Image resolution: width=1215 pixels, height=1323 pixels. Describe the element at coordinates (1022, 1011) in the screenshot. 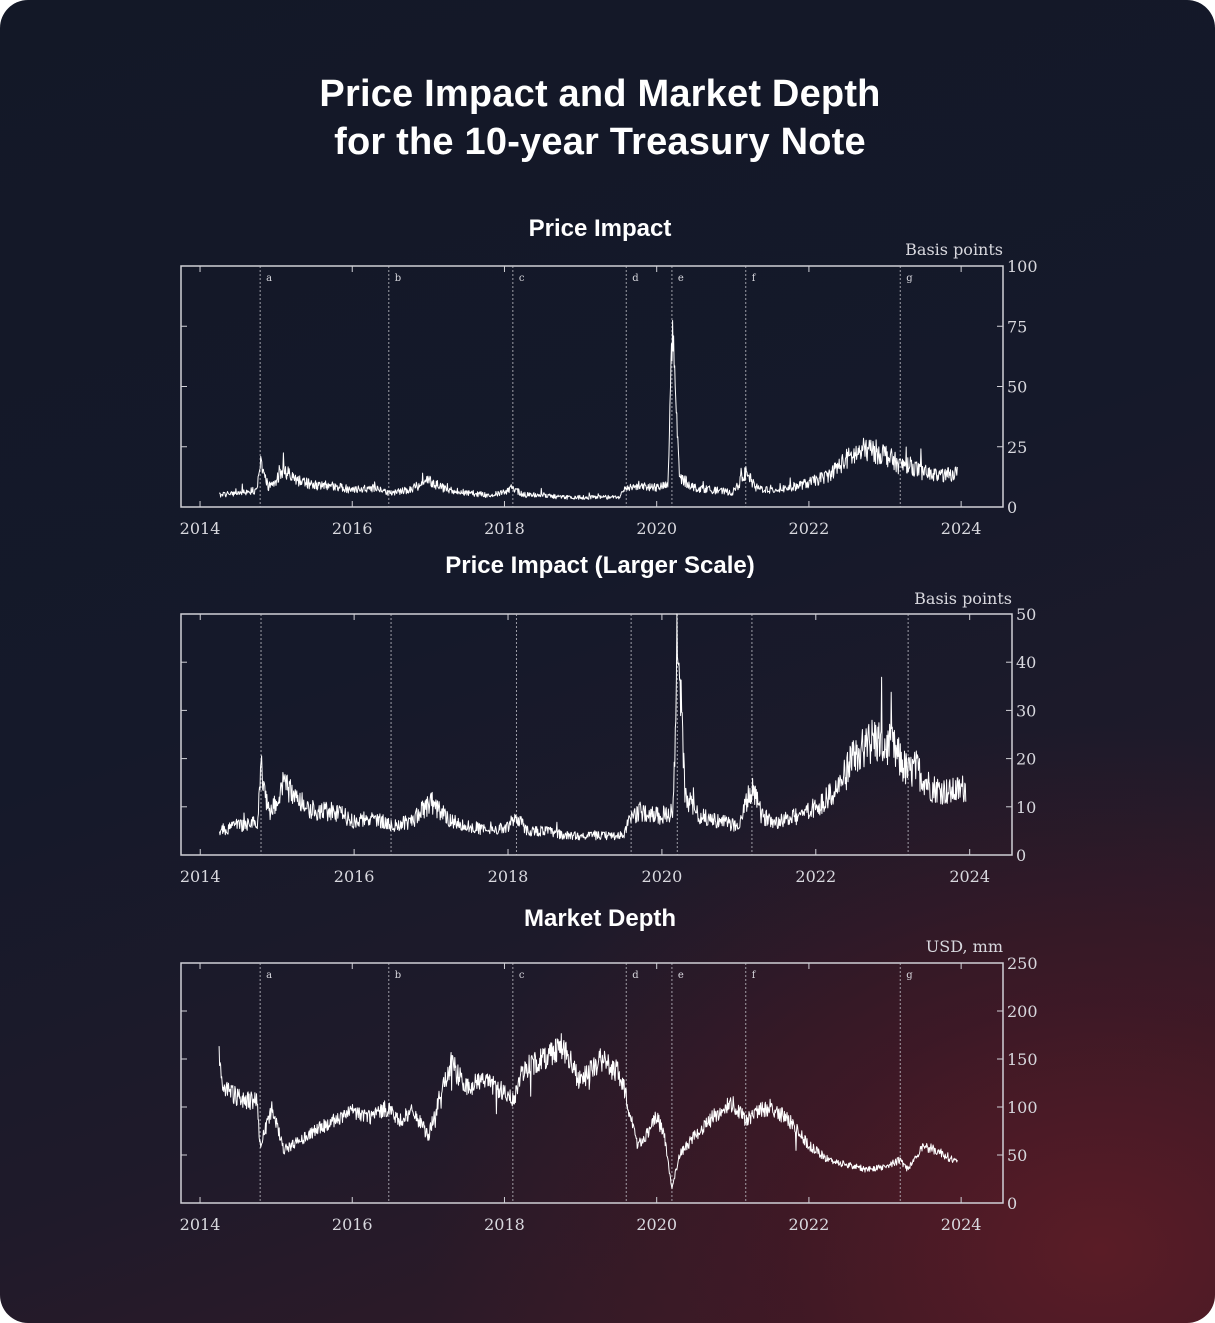

I see `y-tick-label-200: 200` at that location.